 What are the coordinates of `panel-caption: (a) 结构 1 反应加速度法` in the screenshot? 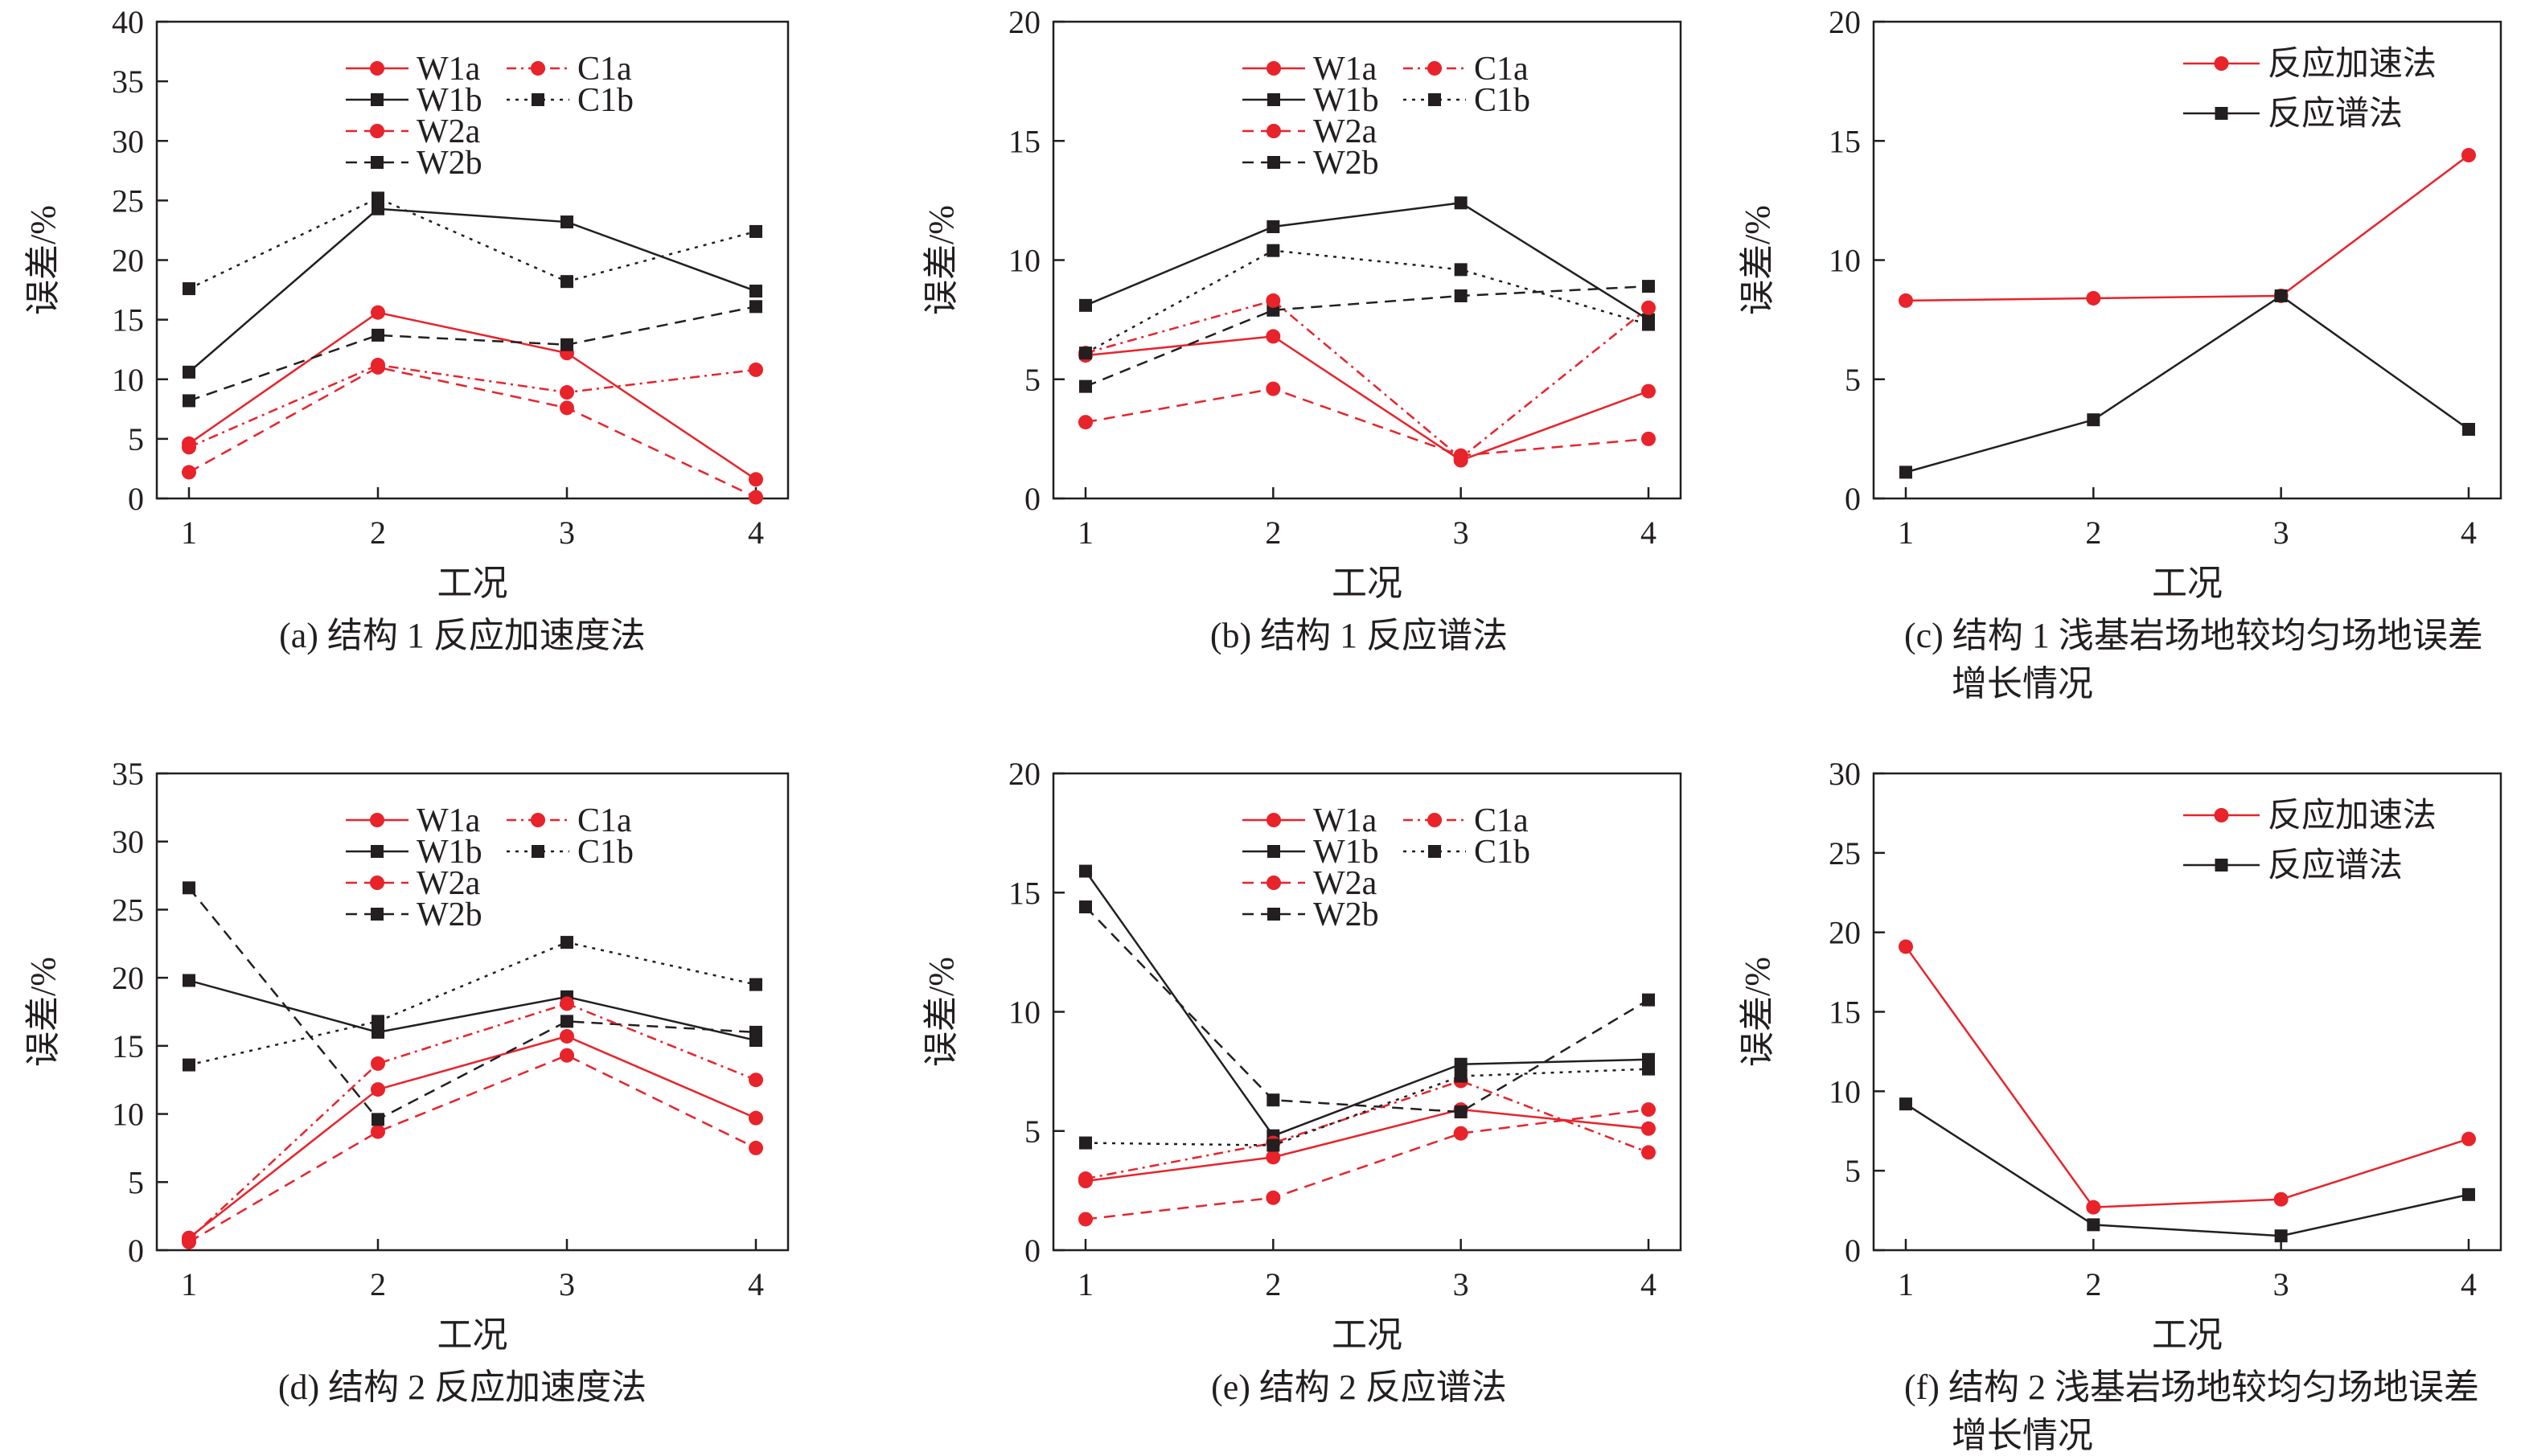 It's located at (462, 635).